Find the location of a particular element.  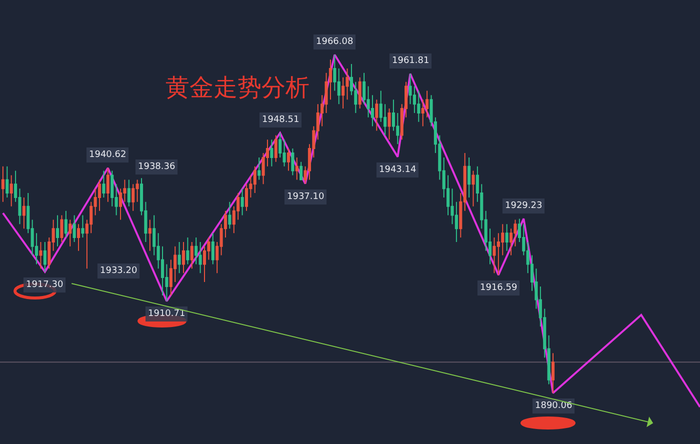

data-label: 1948.51 is located at coordinates (281, 120).